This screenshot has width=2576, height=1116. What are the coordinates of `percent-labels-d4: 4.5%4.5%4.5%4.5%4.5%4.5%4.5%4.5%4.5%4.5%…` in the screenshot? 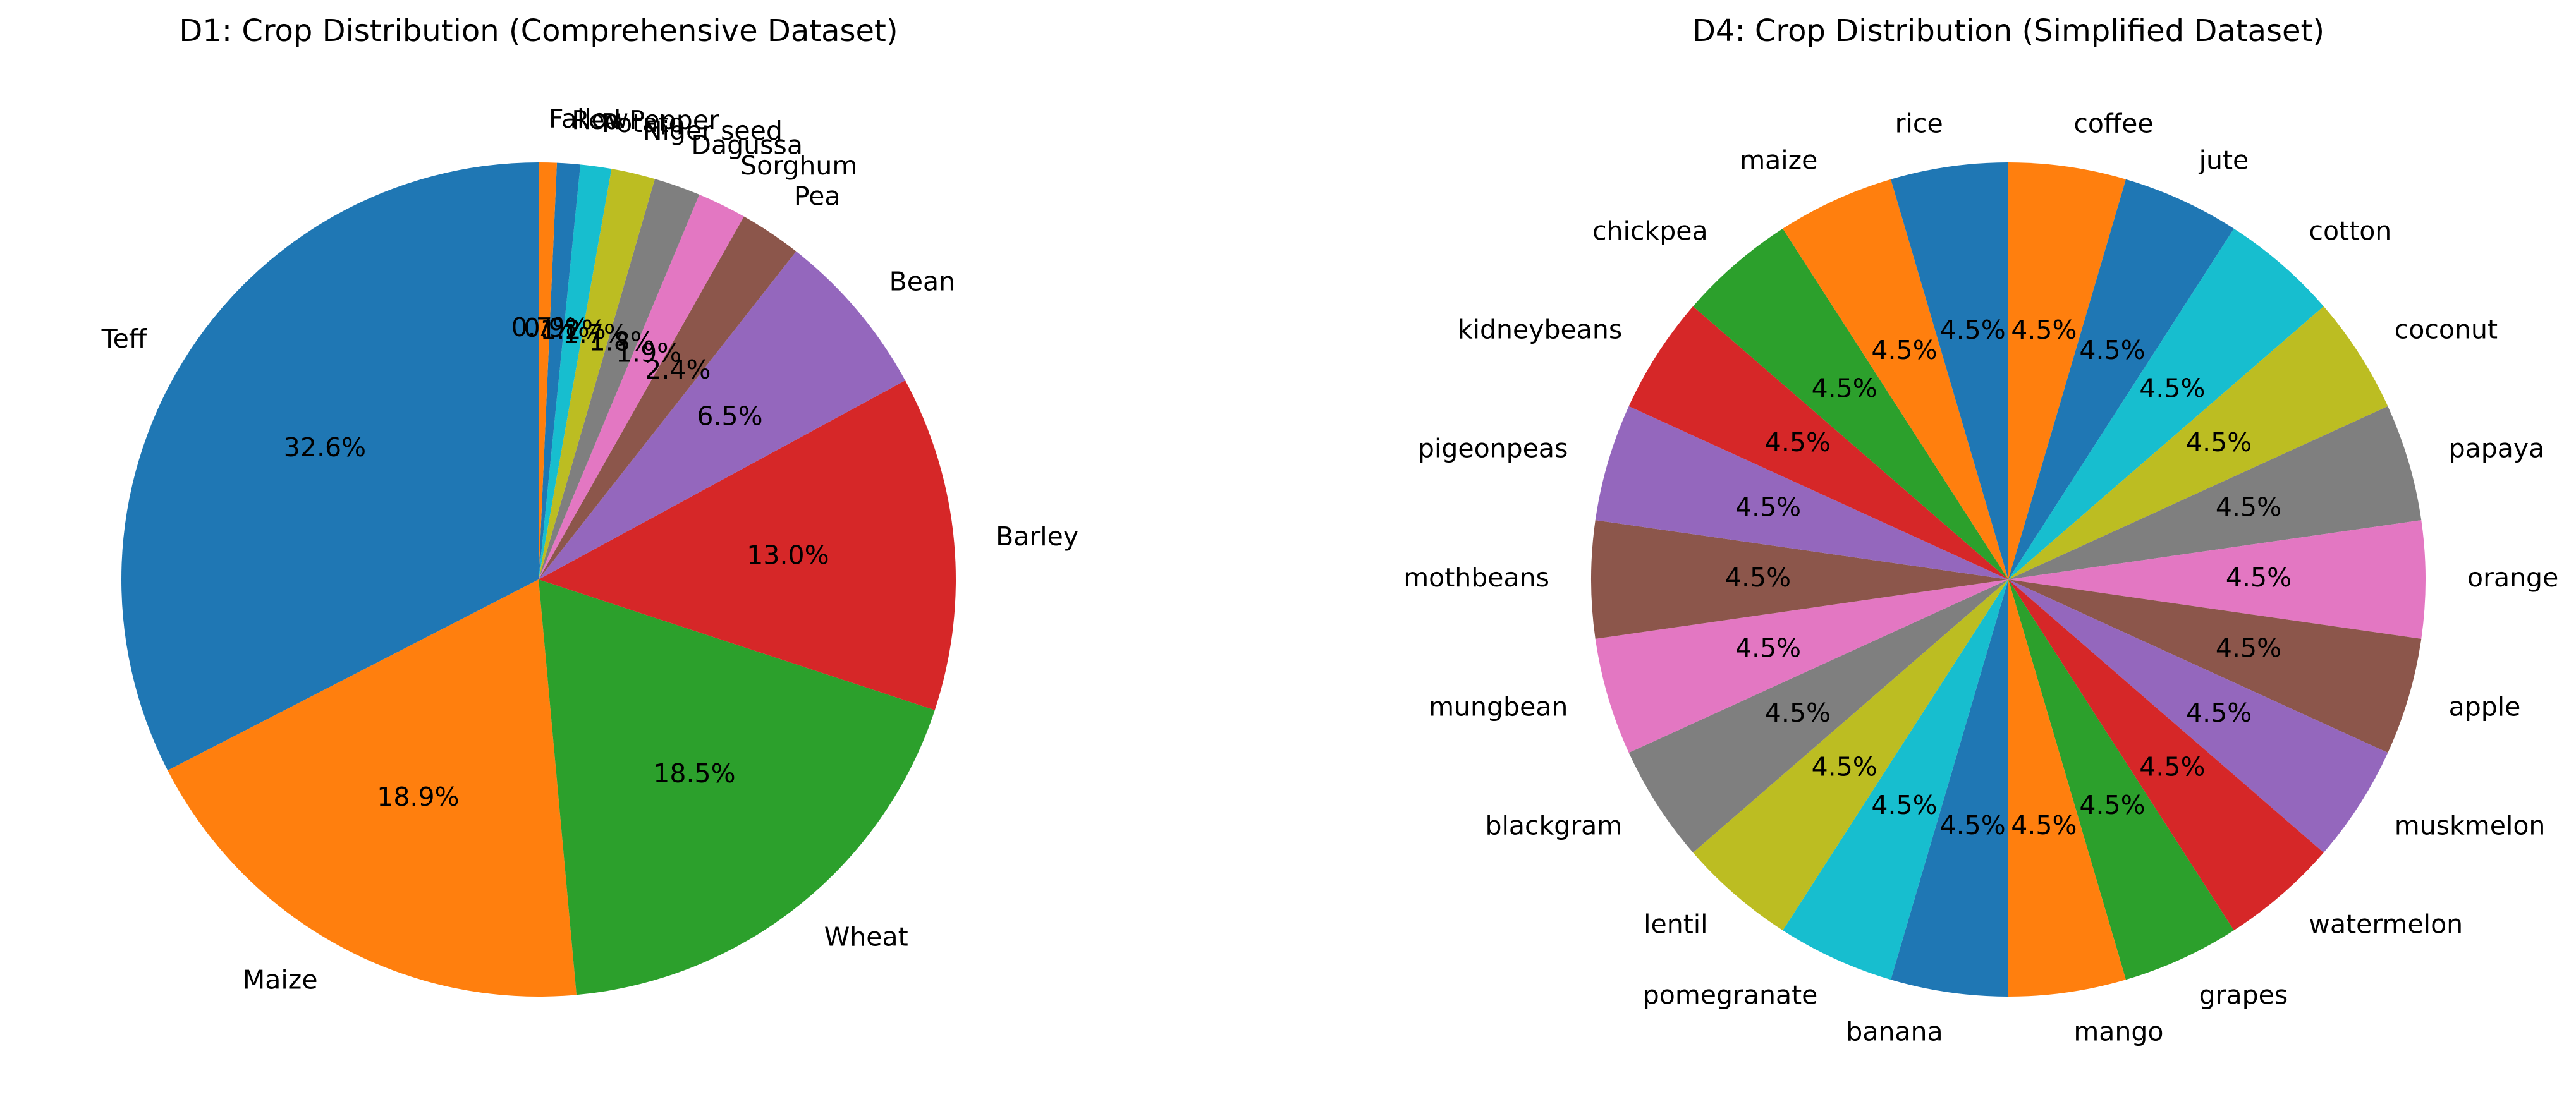 It's located at (2008, 577).